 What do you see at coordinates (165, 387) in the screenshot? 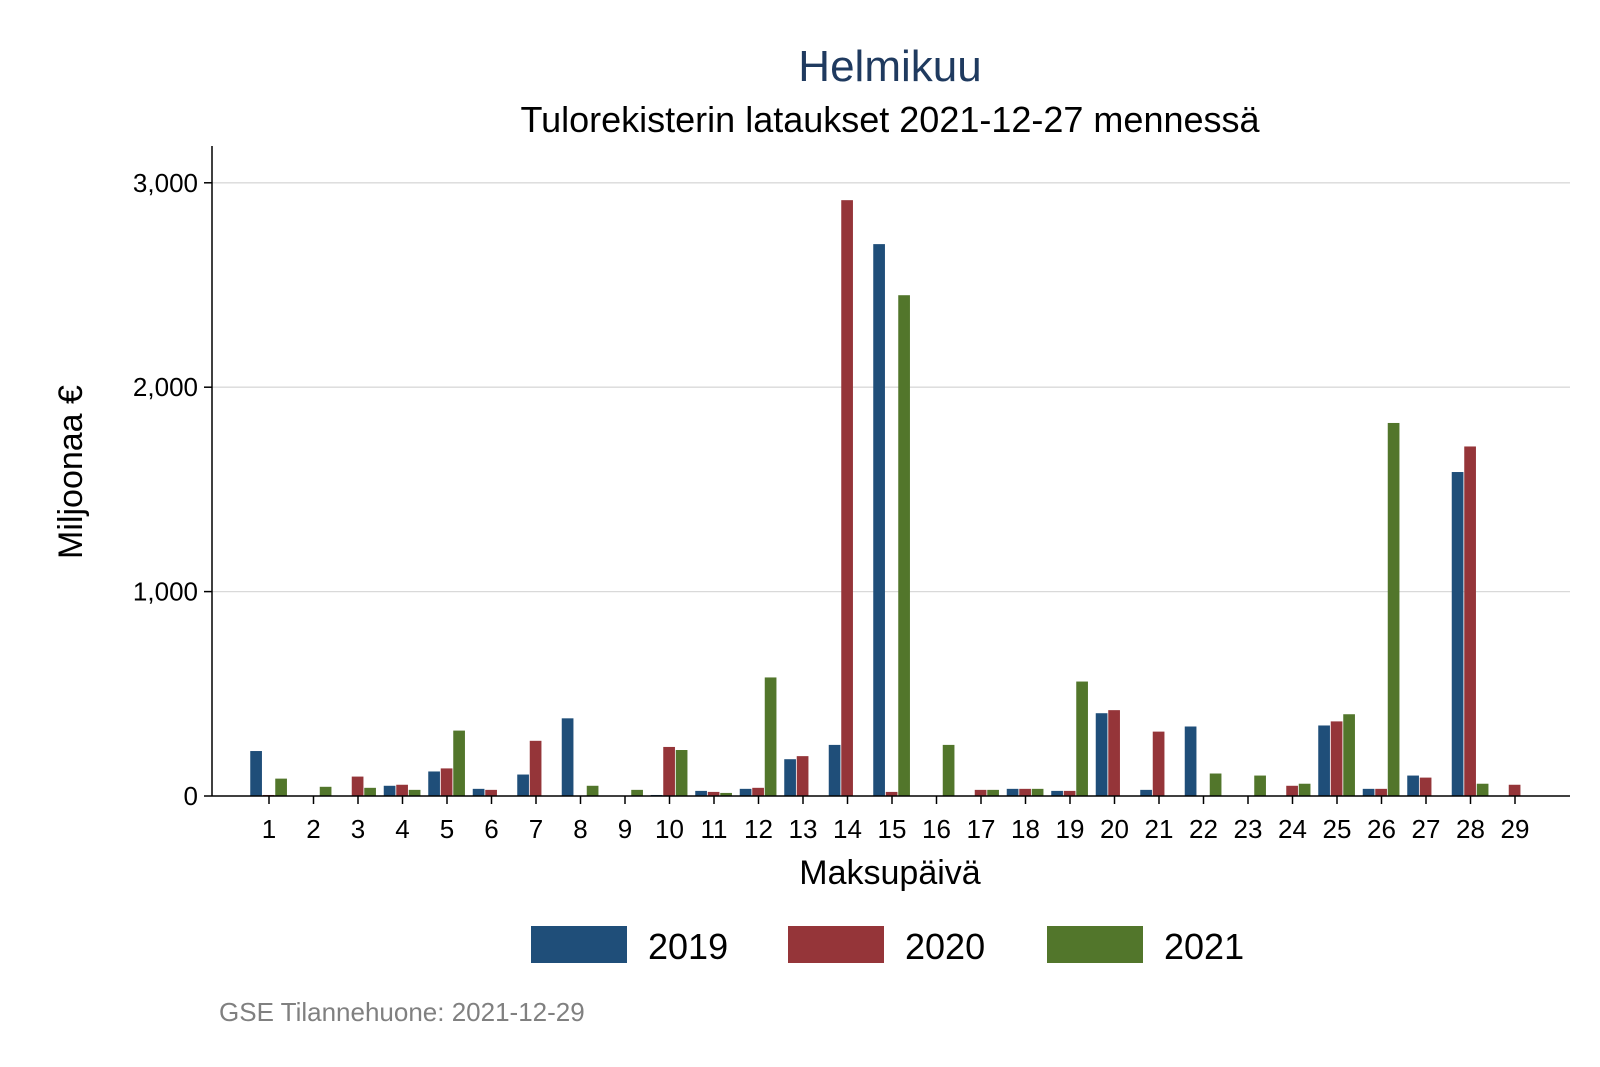
I see `y-tick-label: 2,000` at bounding box center [165, 387].